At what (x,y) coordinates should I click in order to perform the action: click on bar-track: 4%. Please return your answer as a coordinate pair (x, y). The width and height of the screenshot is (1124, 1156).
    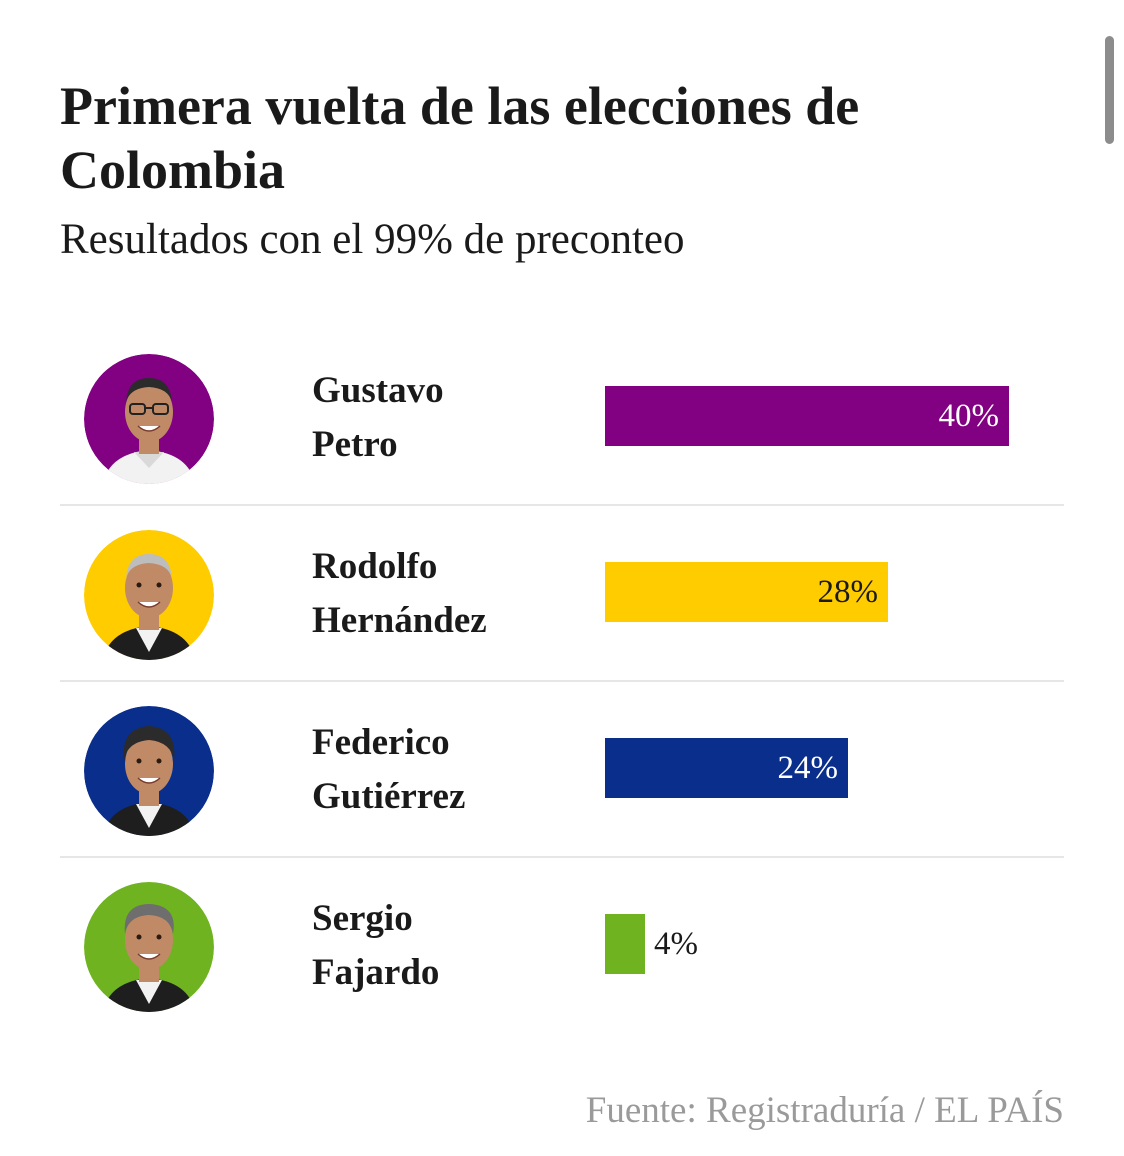
    Looking at the image, I should click on (832, 944).